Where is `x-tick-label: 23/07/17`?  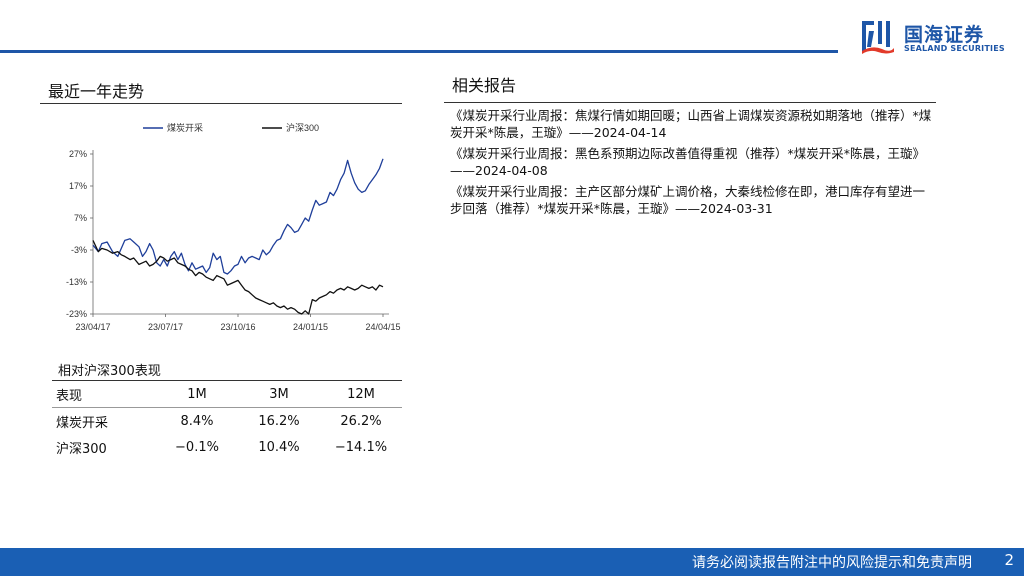
x-tick-label: 23/07/17 is located at coordinates (165, 327).